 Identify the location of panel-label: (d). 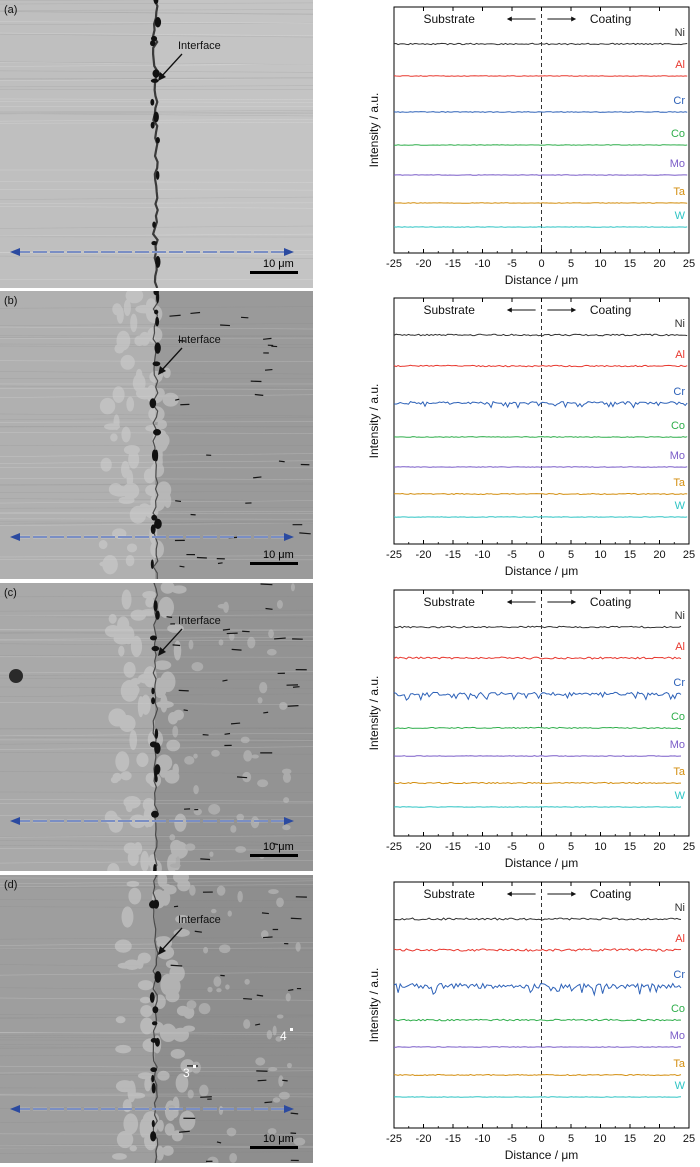
(10, 885).